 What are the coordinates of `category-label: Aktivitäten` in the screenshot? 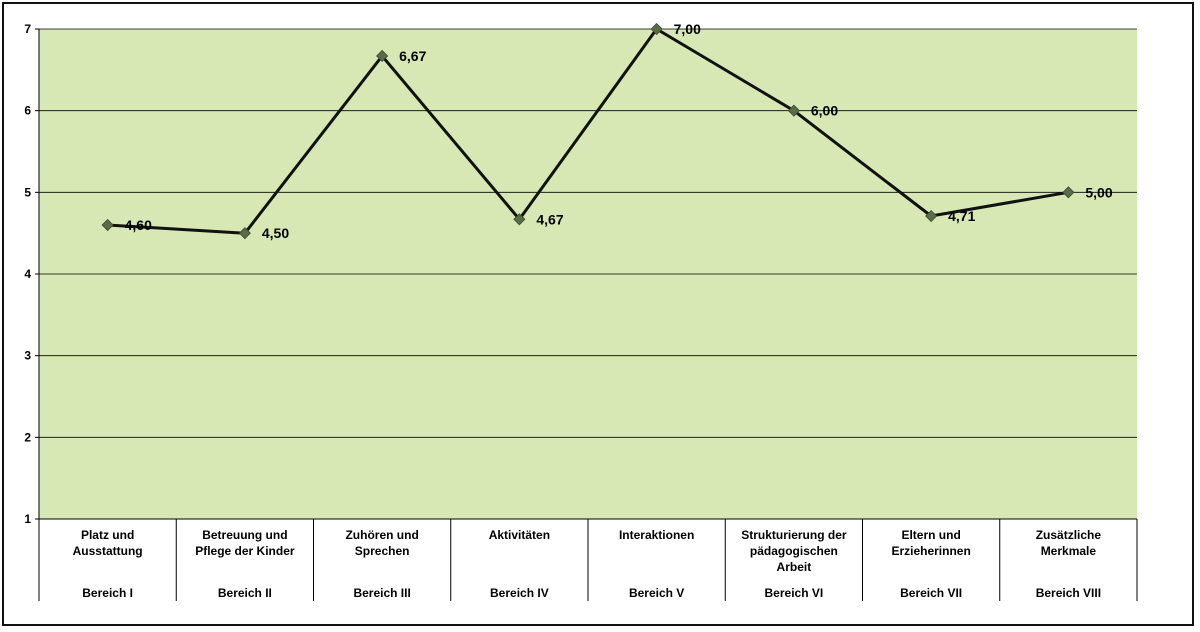 It's located at (519, 535).